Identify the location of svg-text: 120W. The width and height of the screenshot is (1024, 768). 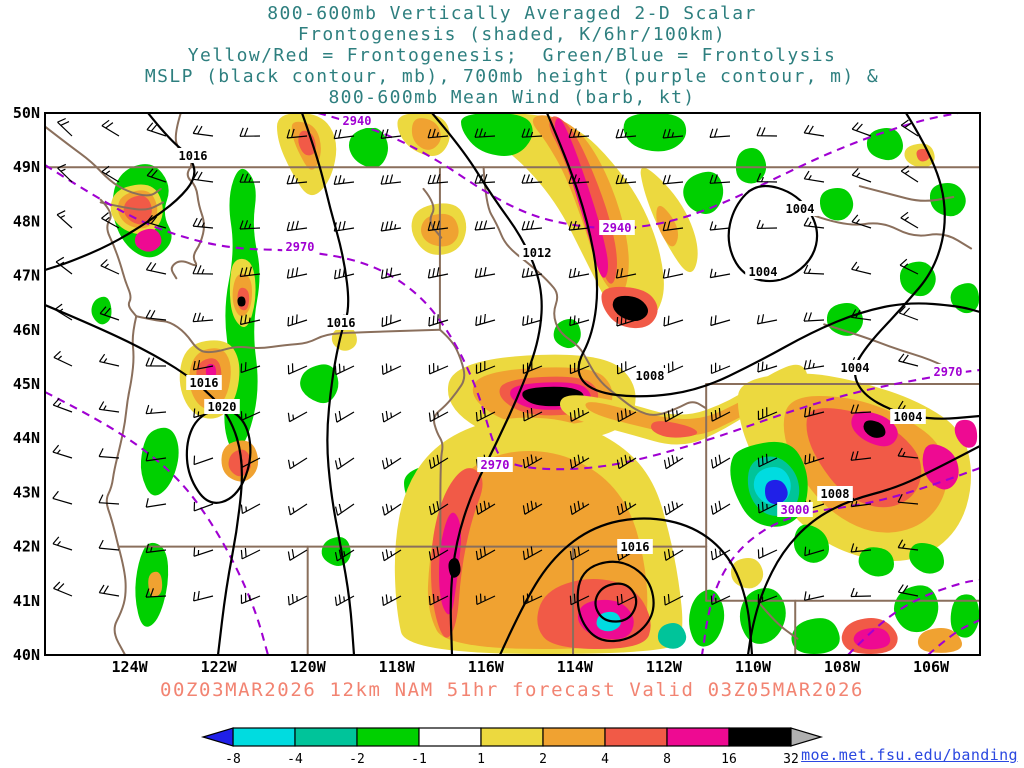
(308, 667).